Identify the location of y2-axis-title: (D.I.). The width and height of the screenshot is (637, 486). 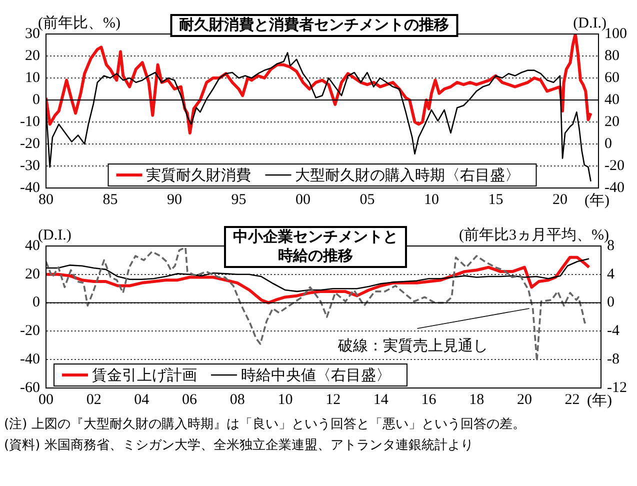
(589, 23).